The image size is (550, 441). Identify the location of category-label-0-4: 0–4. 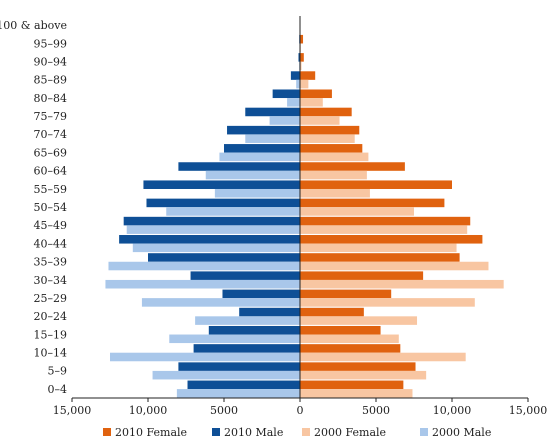
(58, 389).